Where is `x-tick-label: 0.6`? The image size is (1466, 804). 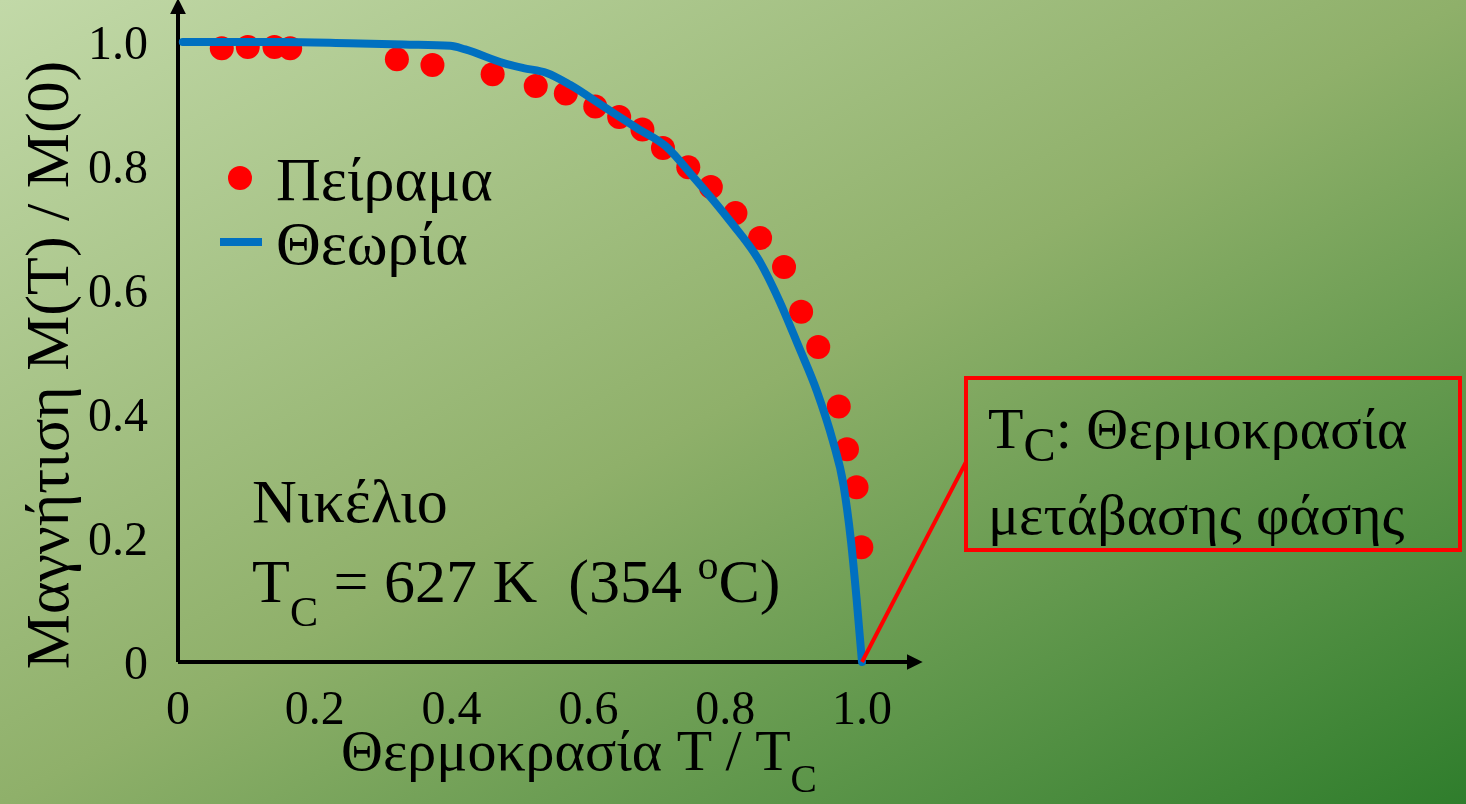 x-tick-label: 0.6 is located at coordinates (588, 707).